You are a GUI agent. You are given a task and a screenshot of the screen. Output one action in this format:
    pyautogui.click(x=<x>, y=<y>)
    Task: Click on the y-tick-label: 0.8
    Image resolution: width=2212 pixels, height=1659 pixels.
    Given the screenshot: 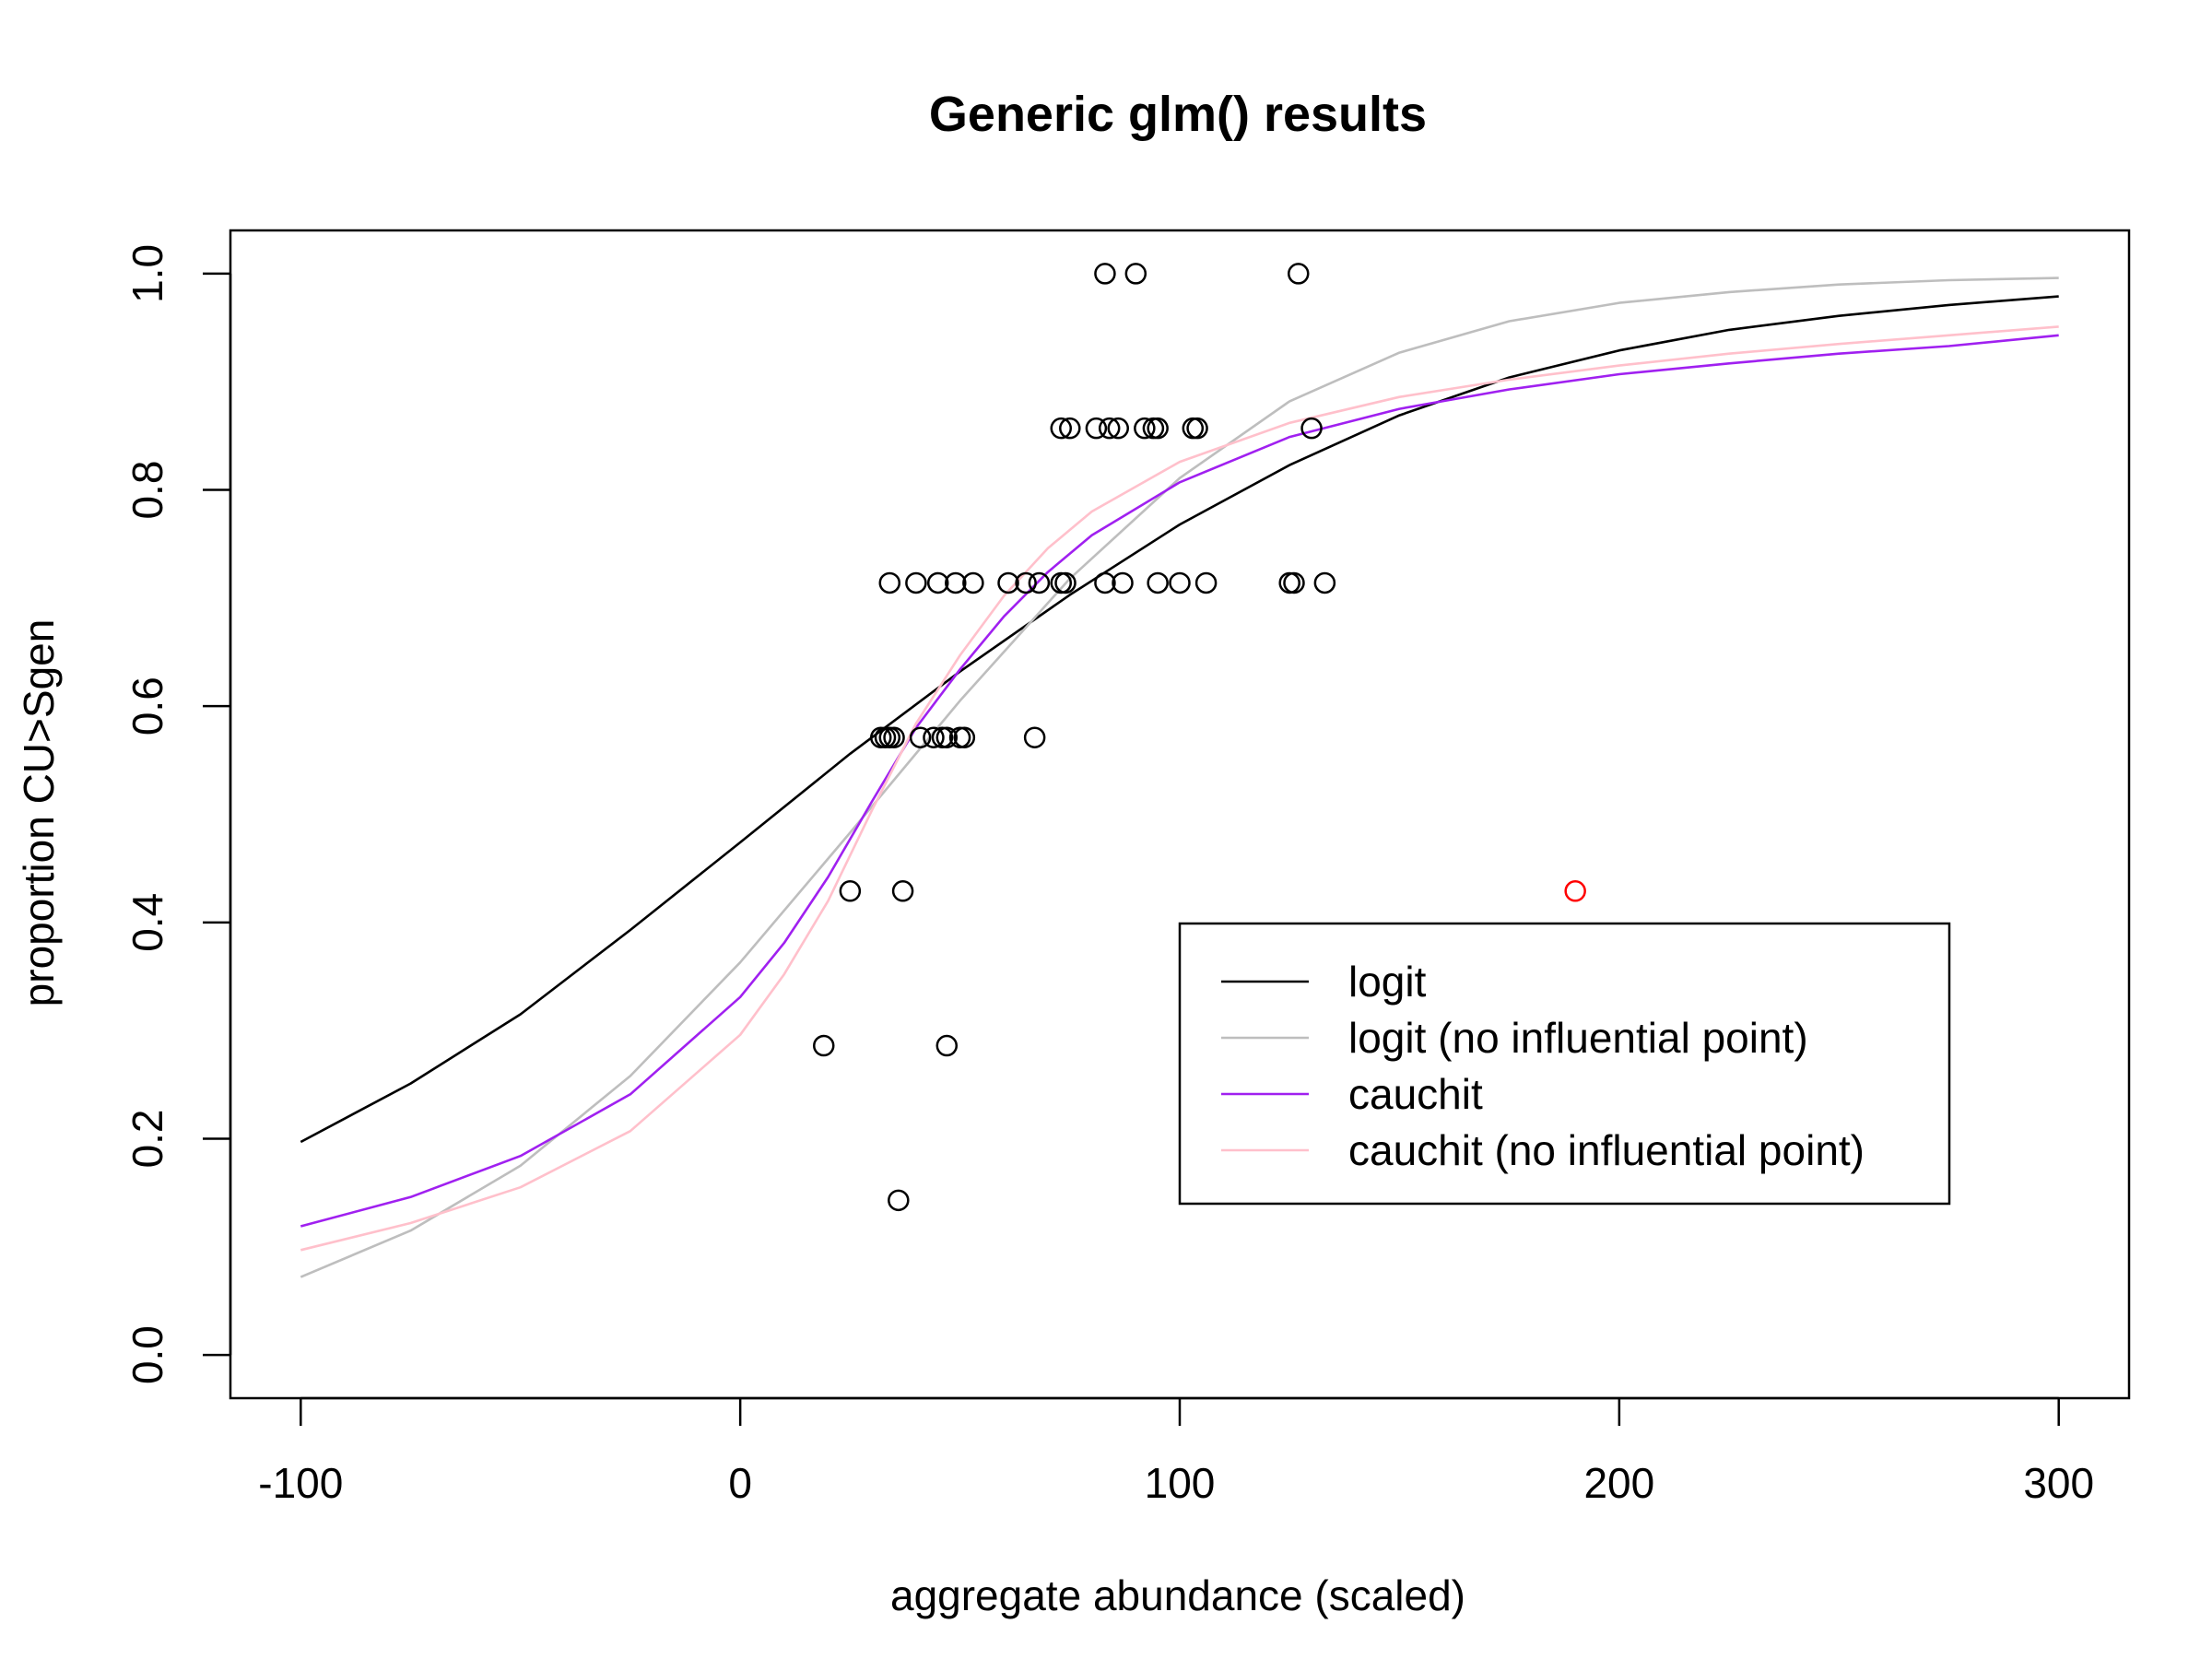 What is the action you would take?
    pyautogui.click(x=147, y=490)
    